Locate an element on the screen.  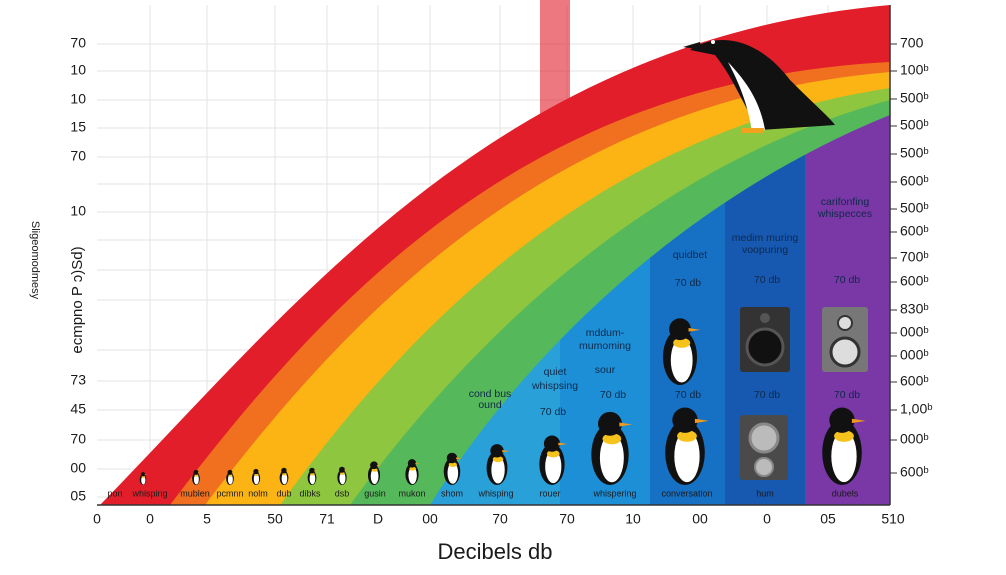
sound-label: nolm is located at coordinates (258, 493).